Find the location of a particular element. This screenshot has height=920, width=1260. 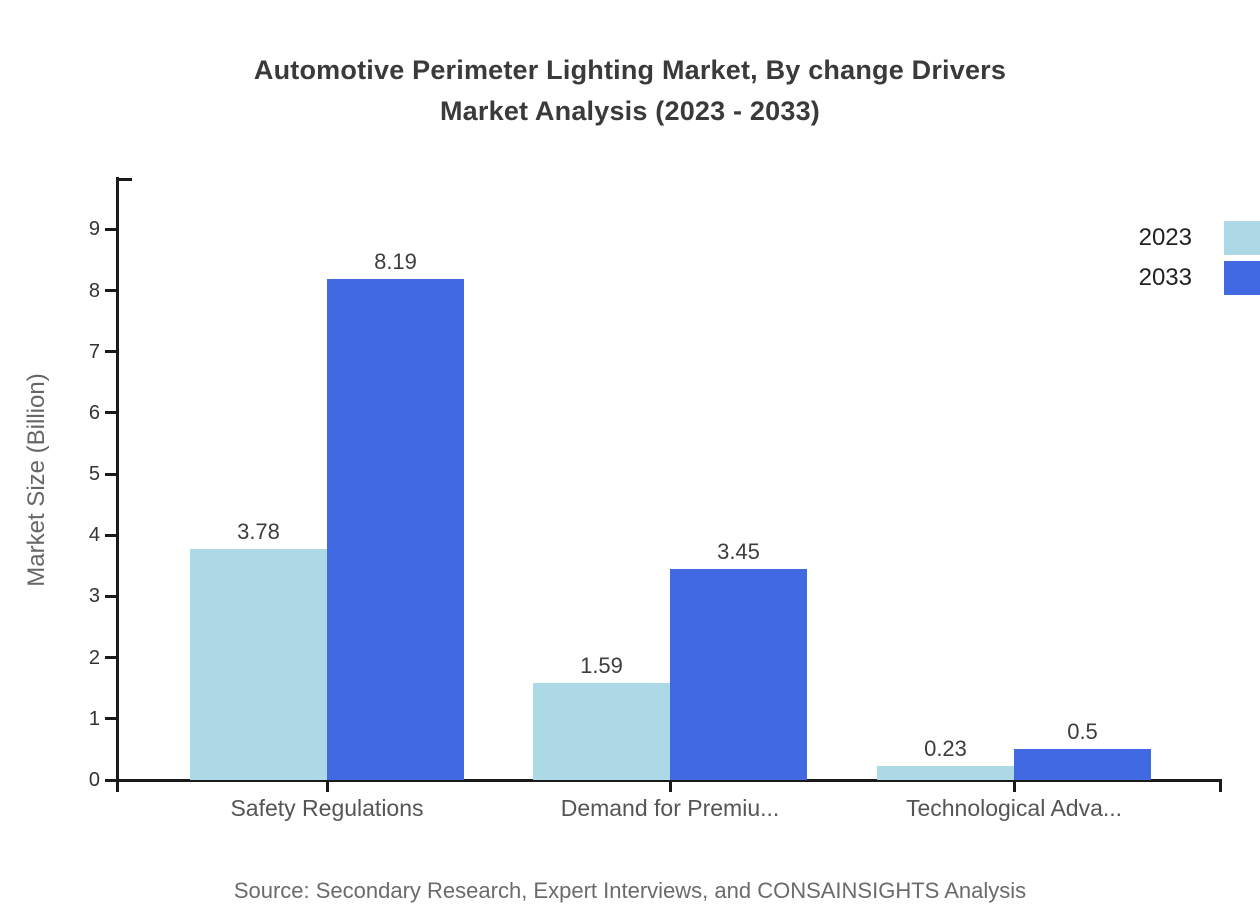

legend-item-2023: 2023 is located at coordinates (1165, 237).